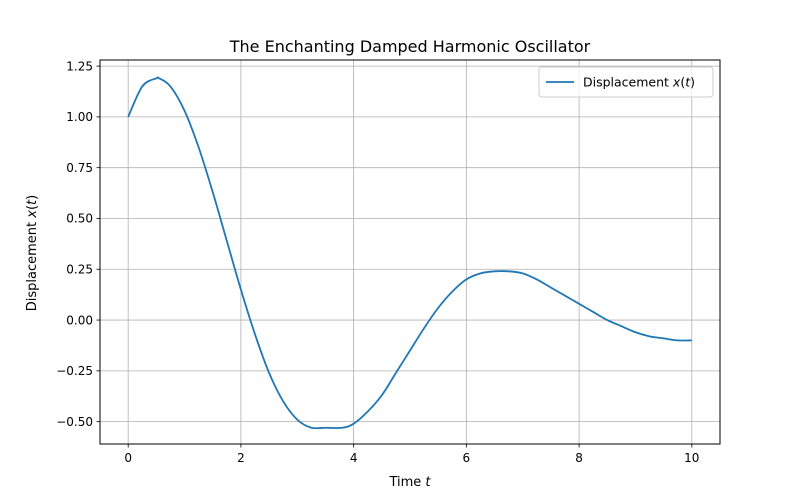 The image size is (800, 500). I want to click on y-axis-label-open: (, so click(32, 207).